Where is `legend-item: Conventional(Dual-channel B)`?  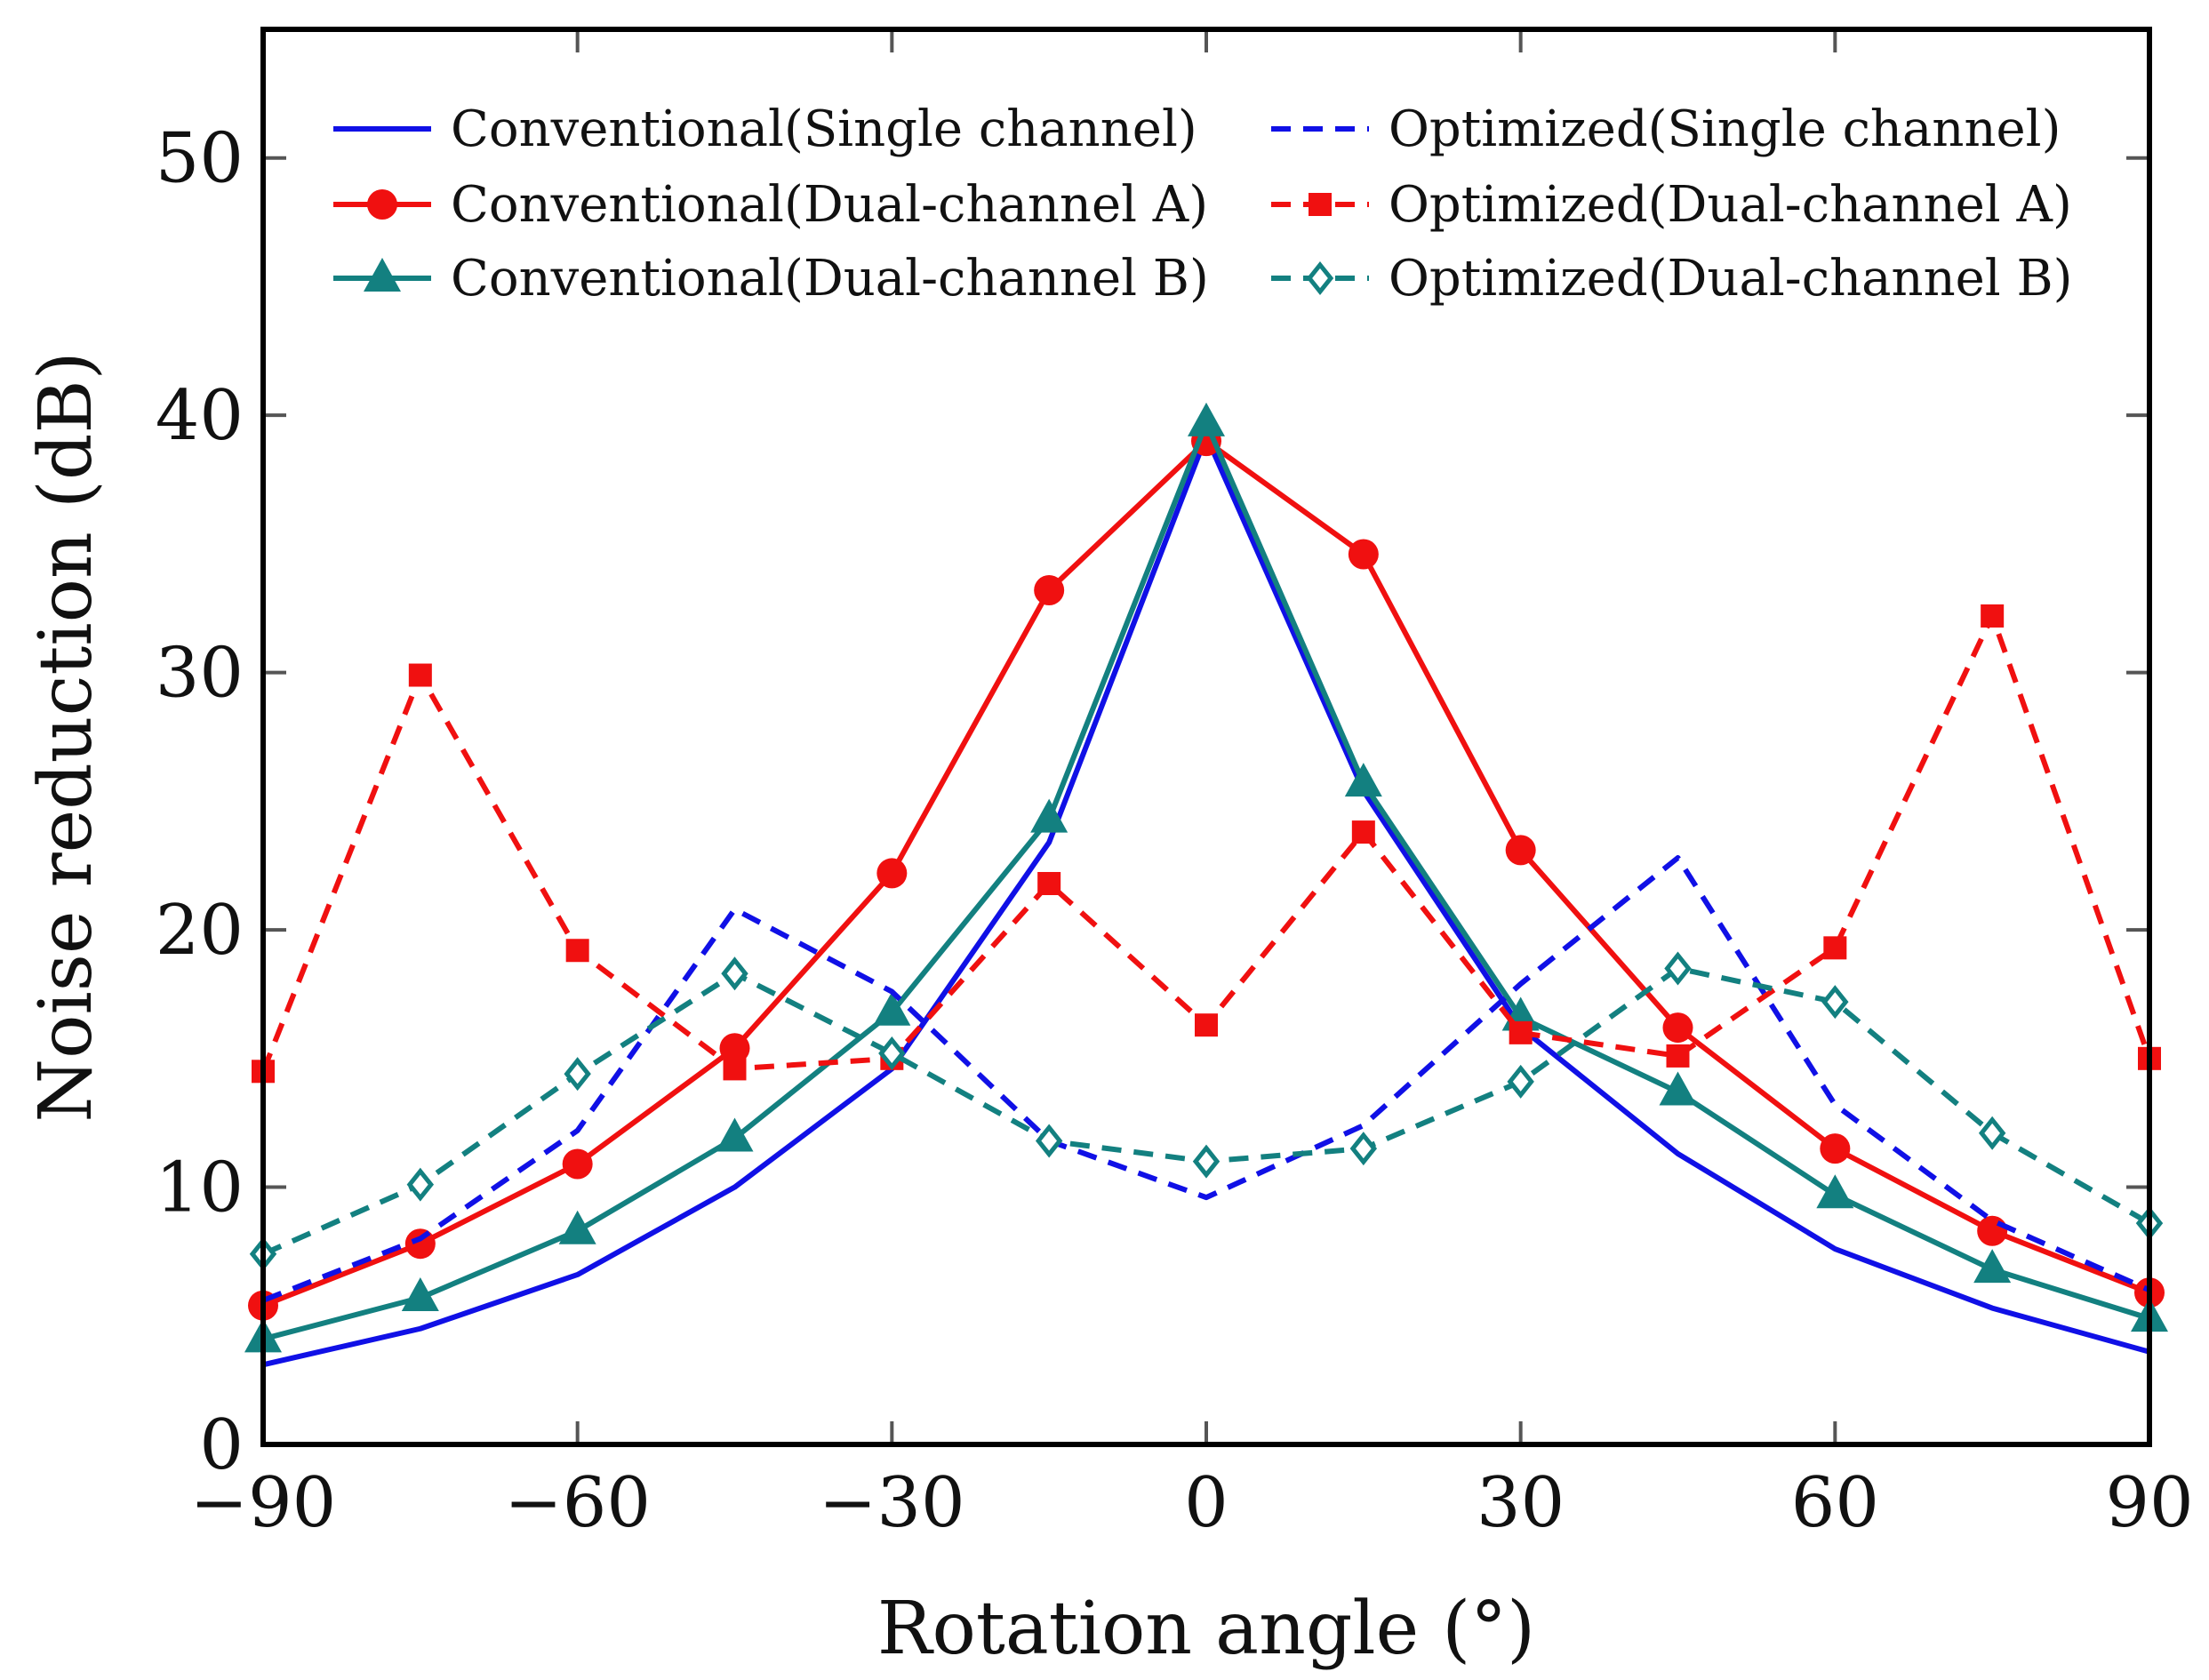 legend-item: Conventional(Dual-channel B) is located at coordinates (771, 279).